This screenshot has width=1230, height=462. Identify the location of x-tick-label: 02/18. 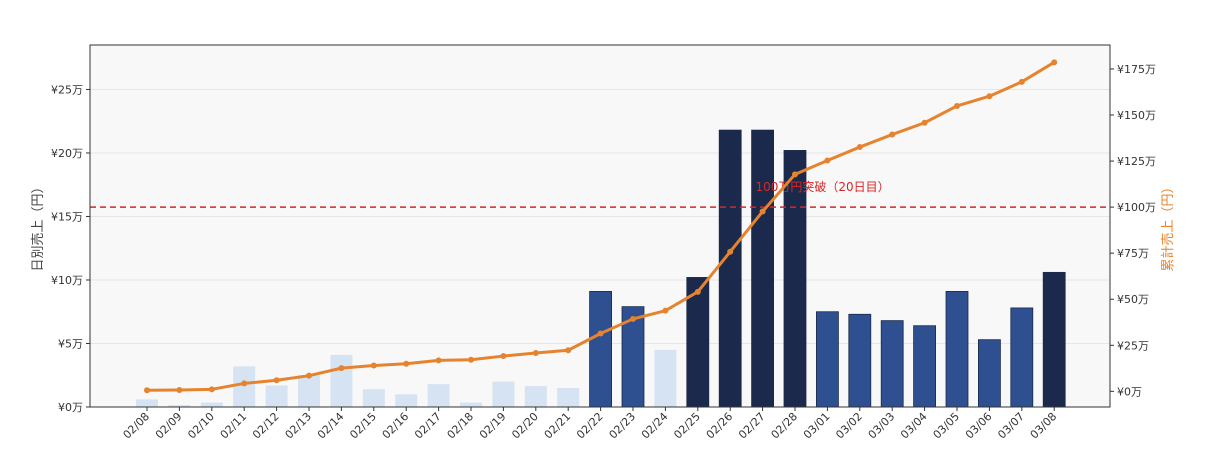
(461, 426).